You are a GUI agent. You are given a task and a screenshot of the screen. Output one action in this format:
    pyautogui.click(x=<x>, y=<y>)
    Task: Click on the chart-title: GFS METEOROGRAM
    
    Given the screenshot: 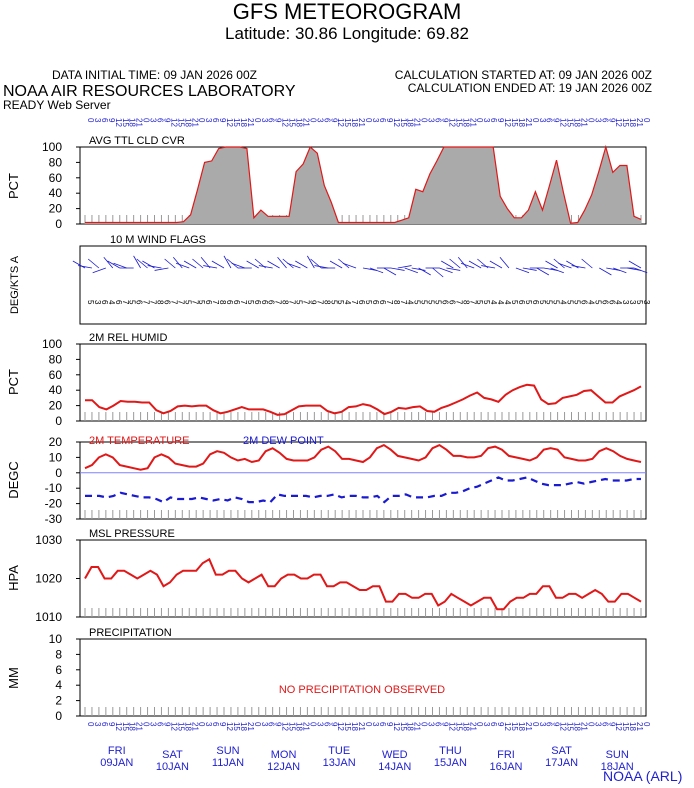 What is the action you would take?
    pyautogui.click(x=347, y=12)
    